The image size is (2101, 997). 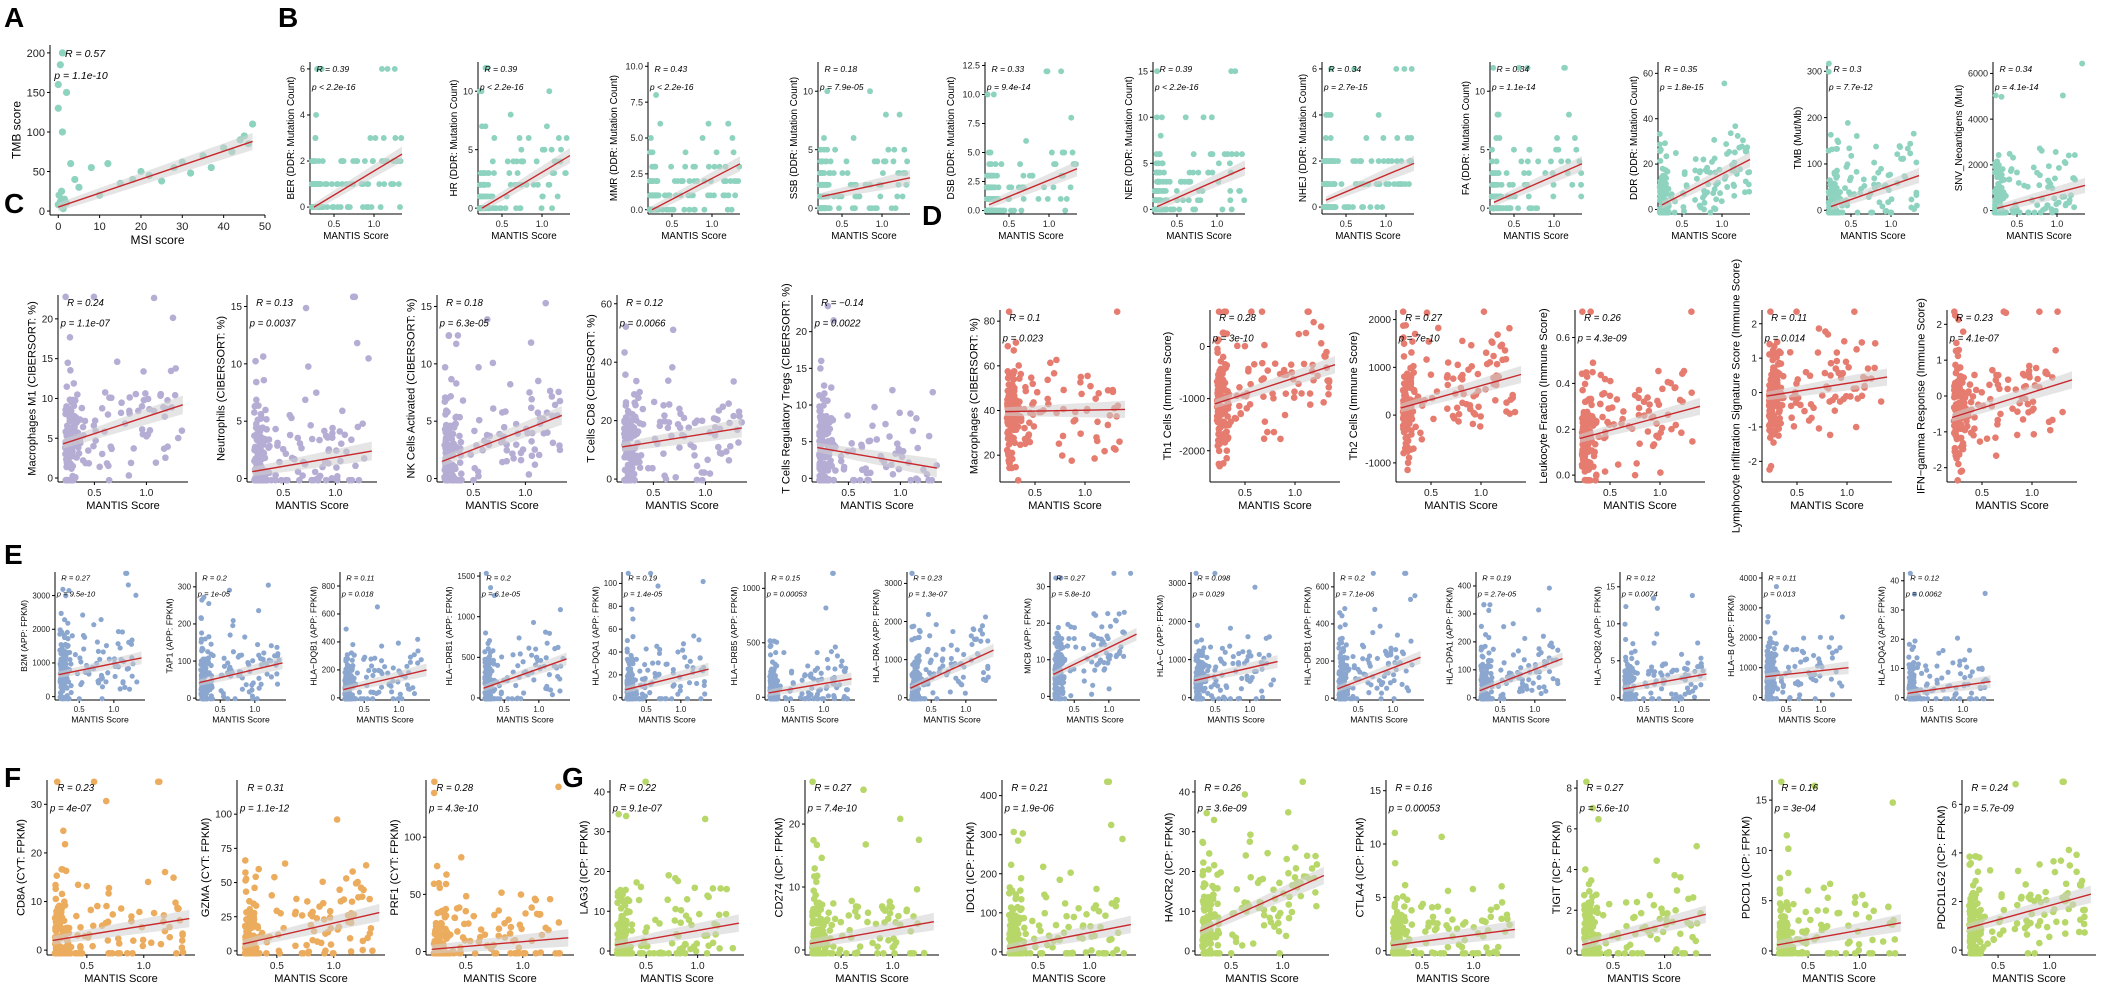 What do you see at coordinates (500, 69) in the screenshot?
I see `correlation-r-label: R = 0.39` at bounding box center [500, 69].